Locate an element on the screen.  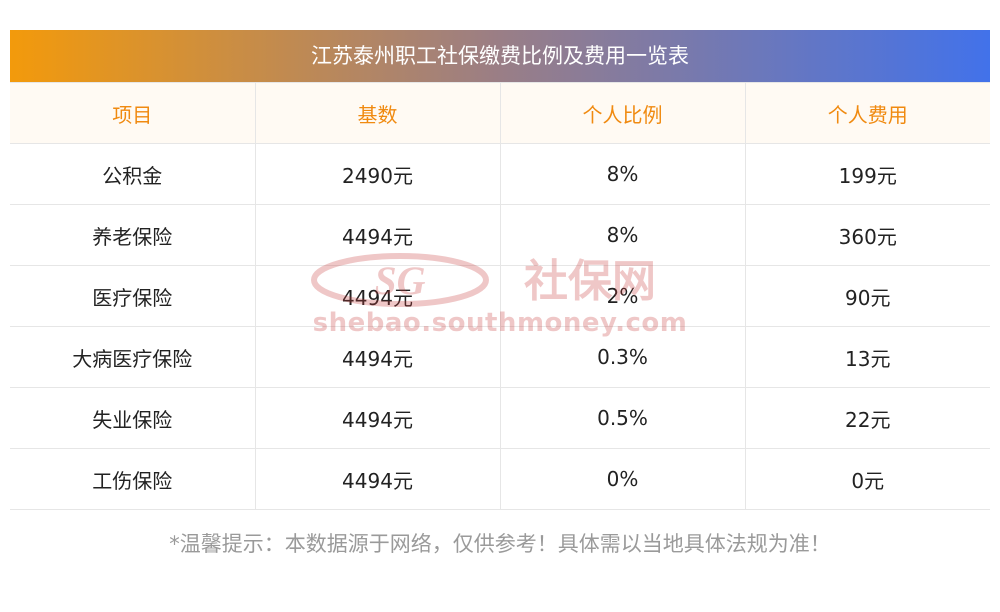
header-personal-rate: 个人比例 is located at coordinates (622, 113).